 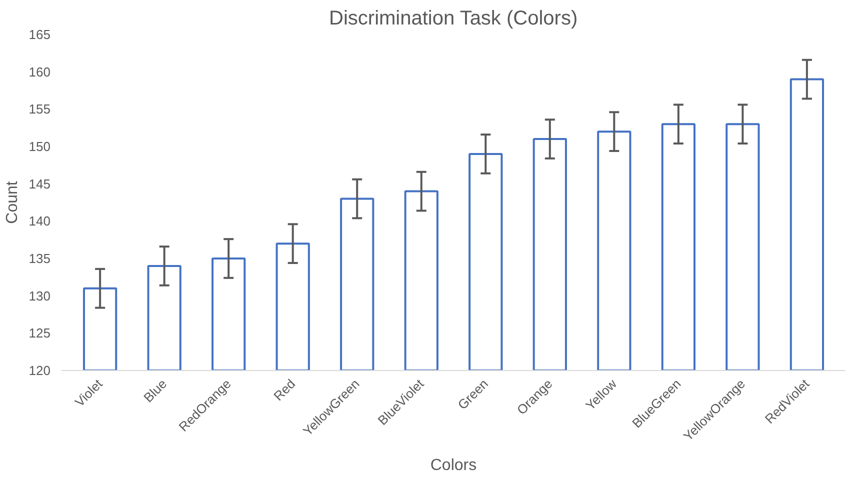 What do you see at coordinates (39, 146) in the screenshot?
I see `y-tick-label: 150` at bounding box center [39, 146].